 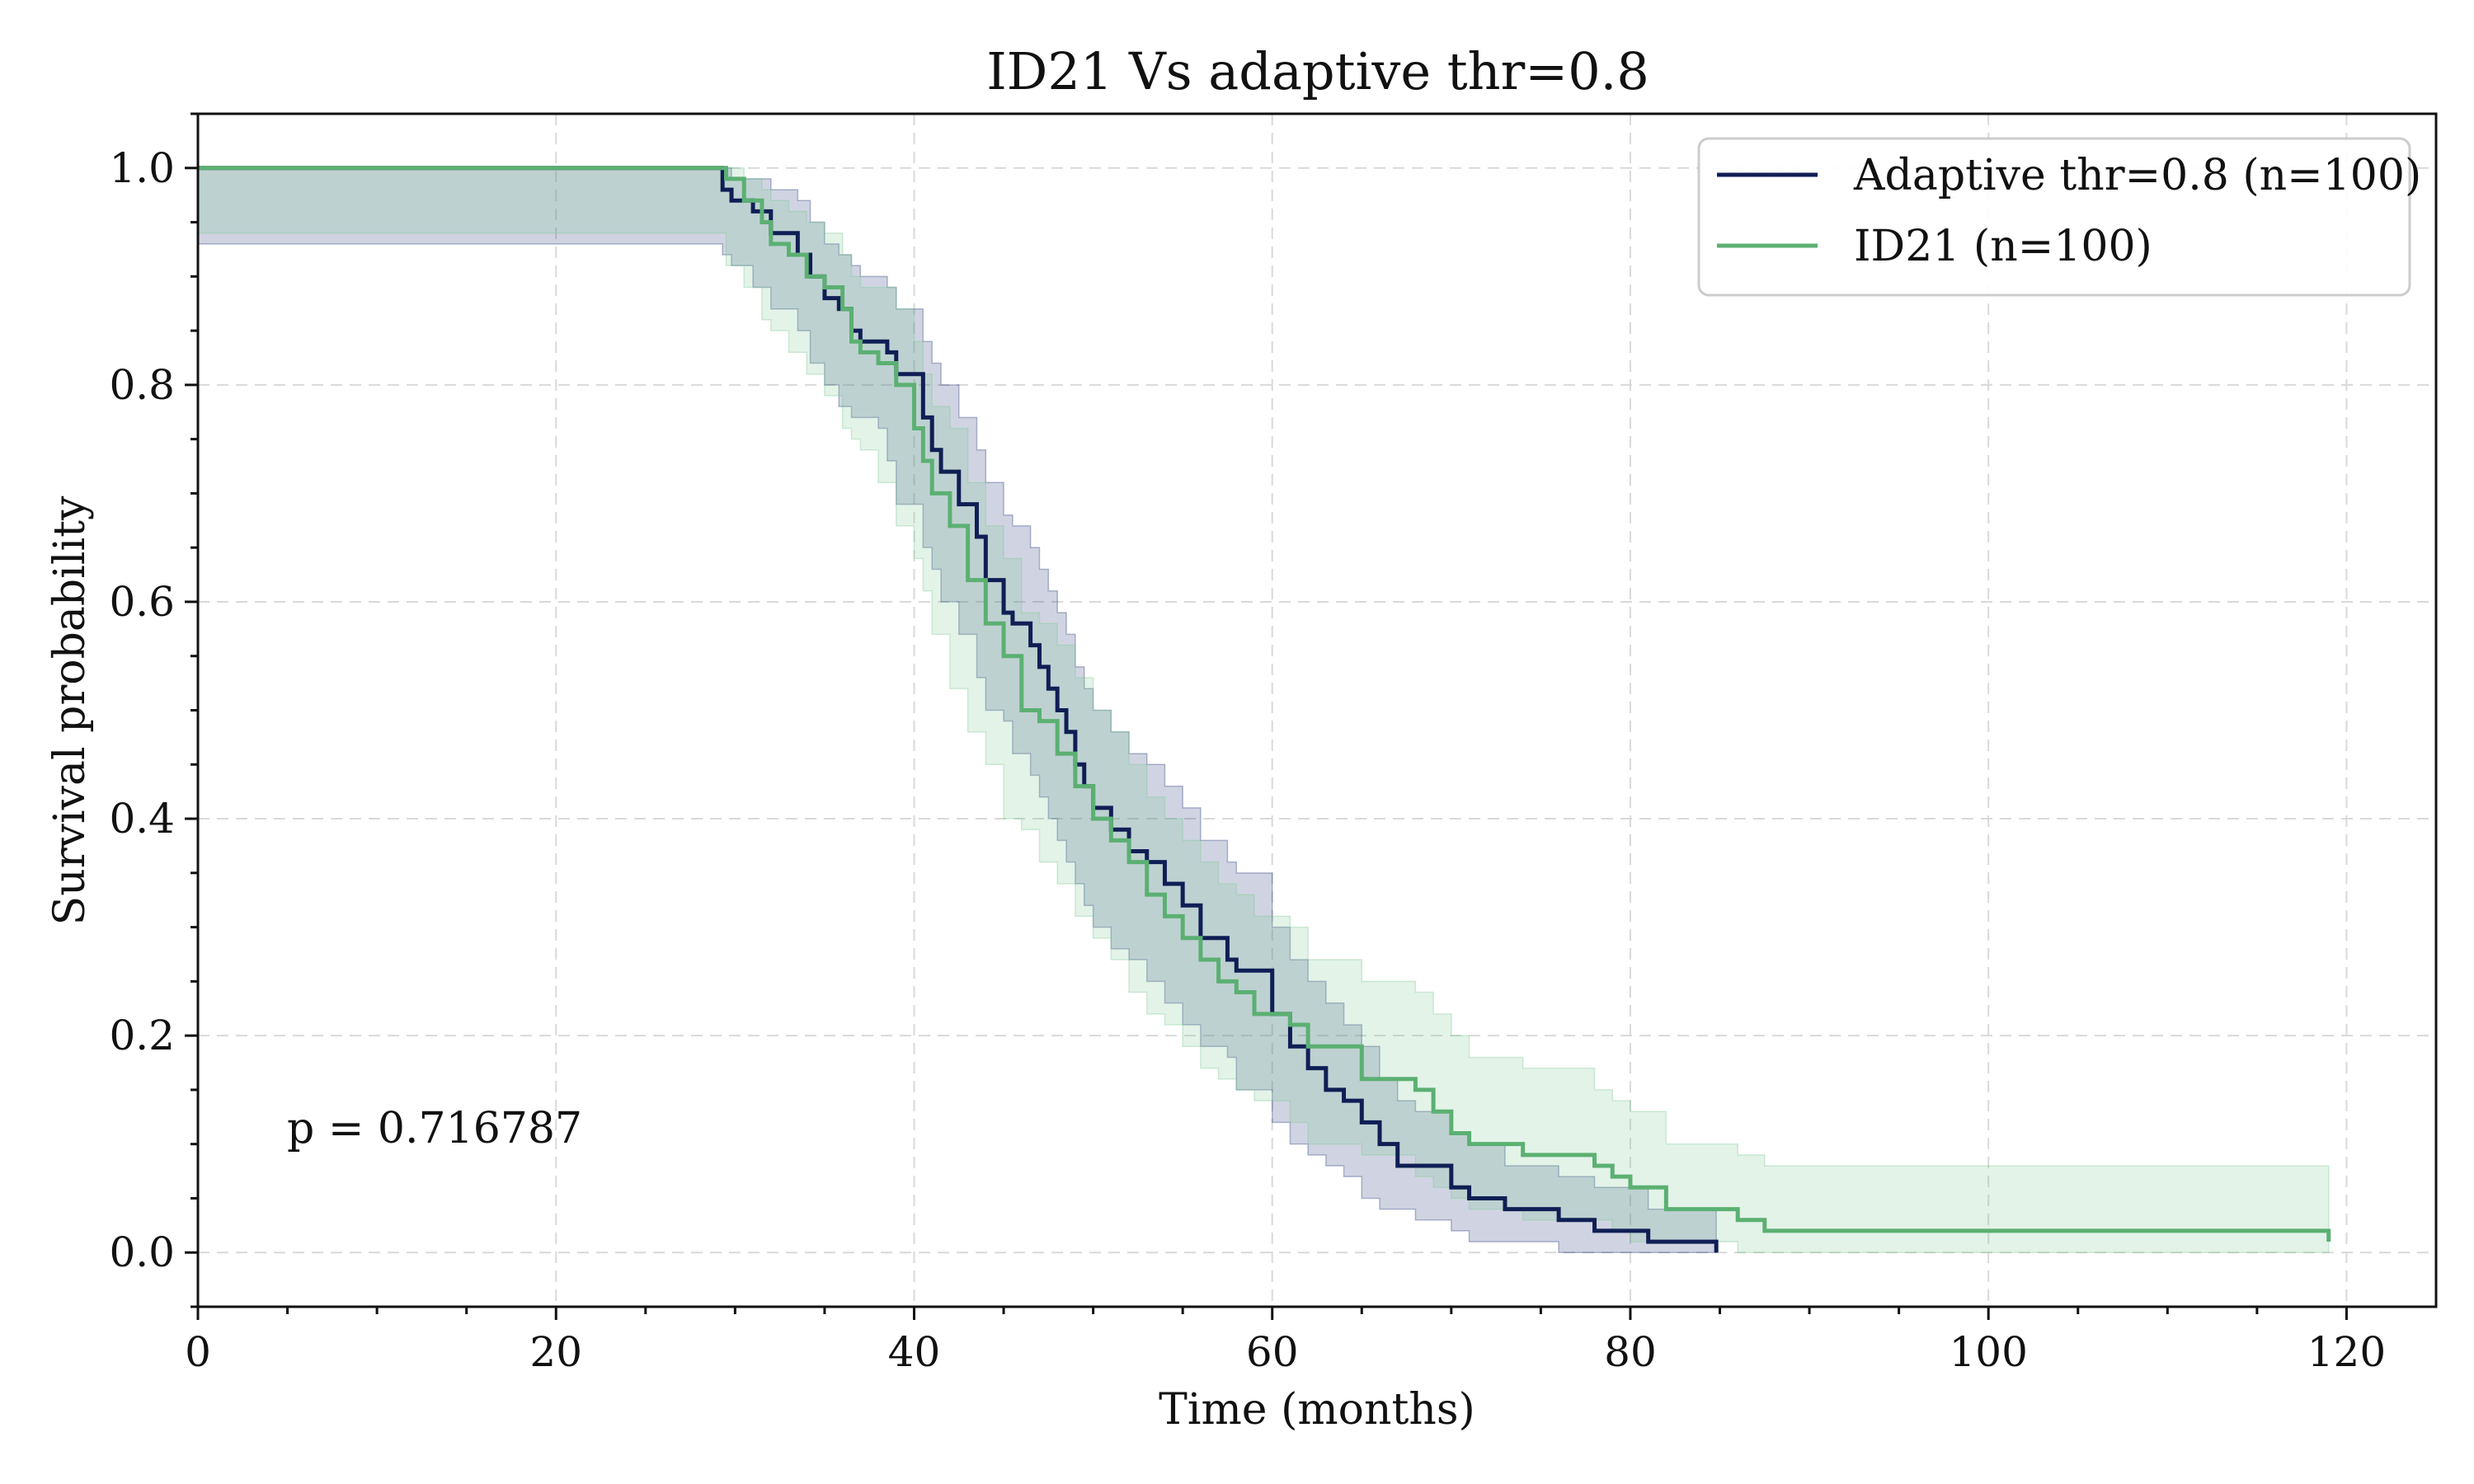 What do you see at coordinates (142, 385) in the screenshot?
I see `y-tick-label: 0.8` at bounding box center [142, 385].